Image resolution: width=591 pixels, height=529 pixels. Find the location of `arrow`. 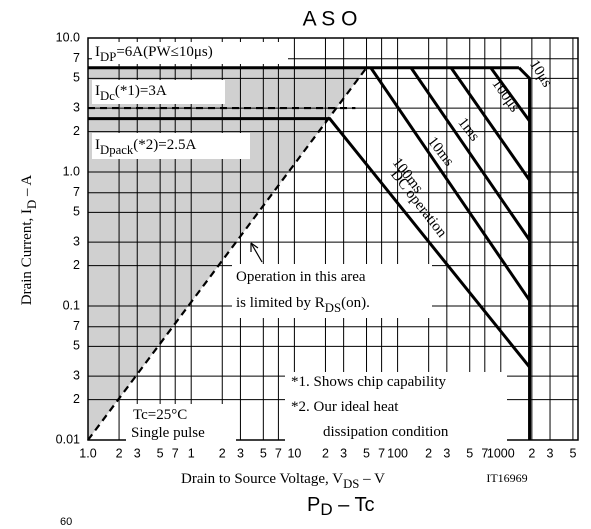

arrow is located at coordinates (256, 252).